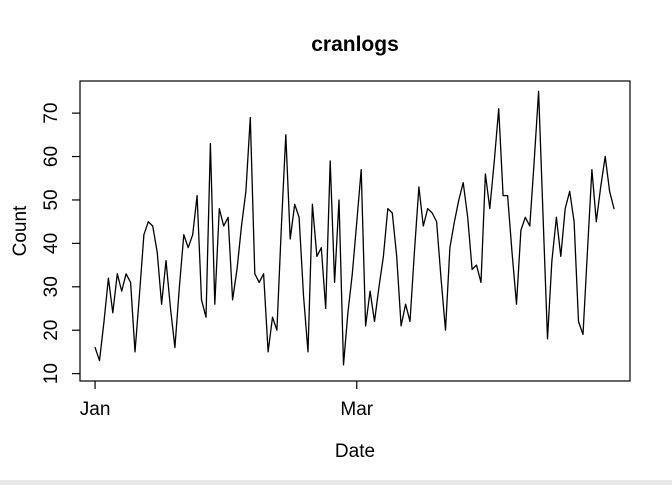  Describe the element at coordinates (51, 243) in the screenshot. I see `y-tick-label: 40` at that location.